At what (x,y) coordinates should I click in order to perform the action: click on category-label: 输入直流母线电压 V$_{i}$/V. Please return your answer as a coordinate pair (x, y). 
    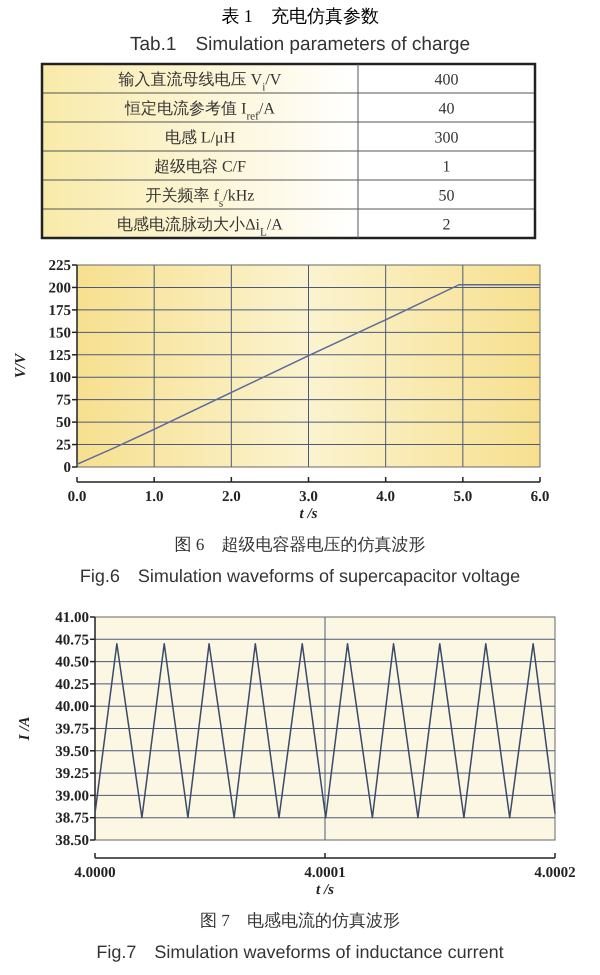
    Looking at the image, I should click on (200, 82).